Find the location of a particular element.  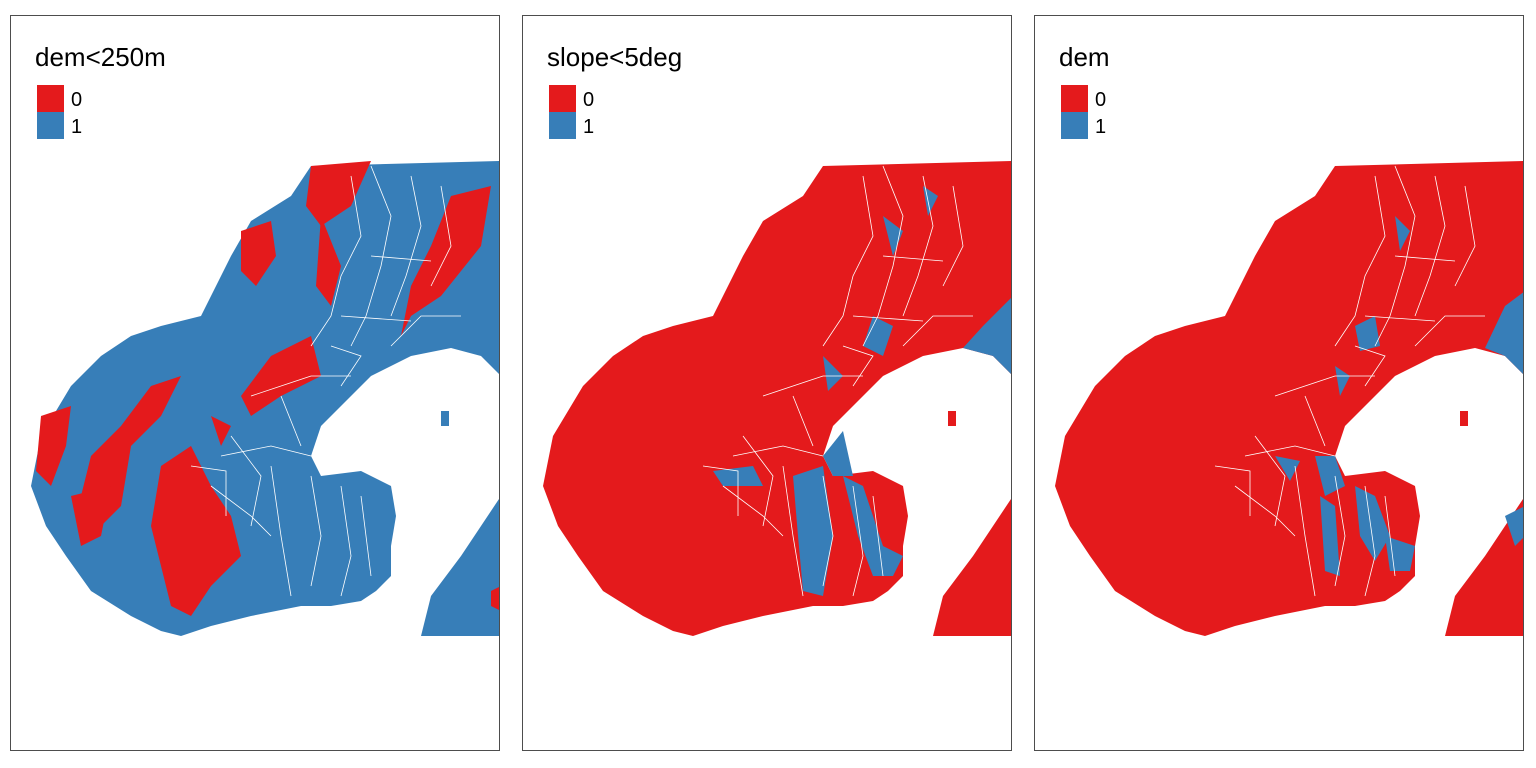

map-title: dem is located at coordinates (1084, 57).